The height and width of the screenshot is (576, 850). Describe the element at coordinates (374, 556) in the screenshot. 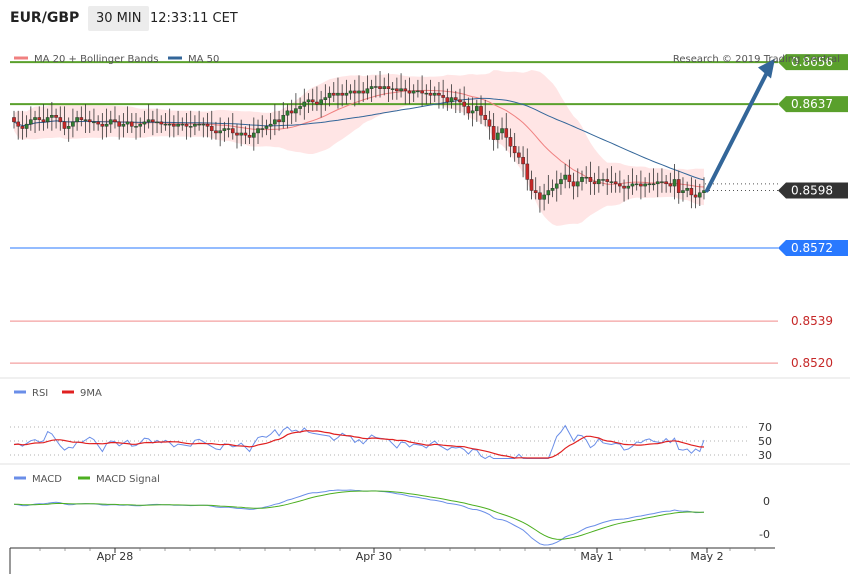

I see `x-tick-label: Apr 30` at that location.